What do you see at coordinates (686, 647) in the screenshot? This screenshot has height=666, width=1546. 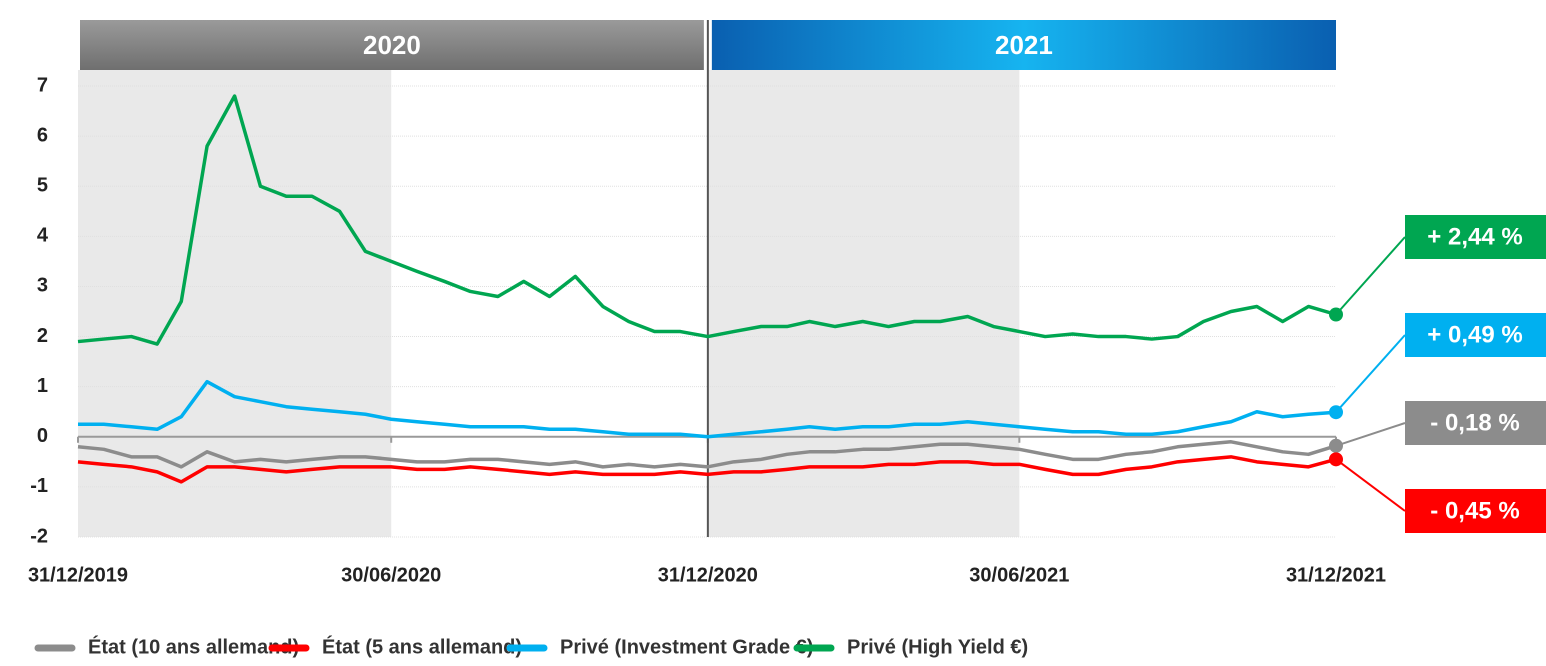 I see `legend-label: Privé (Investment Grade €)` at bounding box center [686, 647].